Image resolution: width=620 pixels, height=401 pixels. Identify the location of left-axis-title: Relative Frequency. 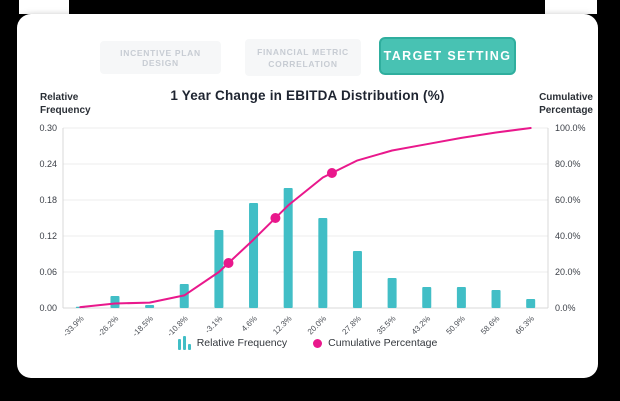
(65, 104).